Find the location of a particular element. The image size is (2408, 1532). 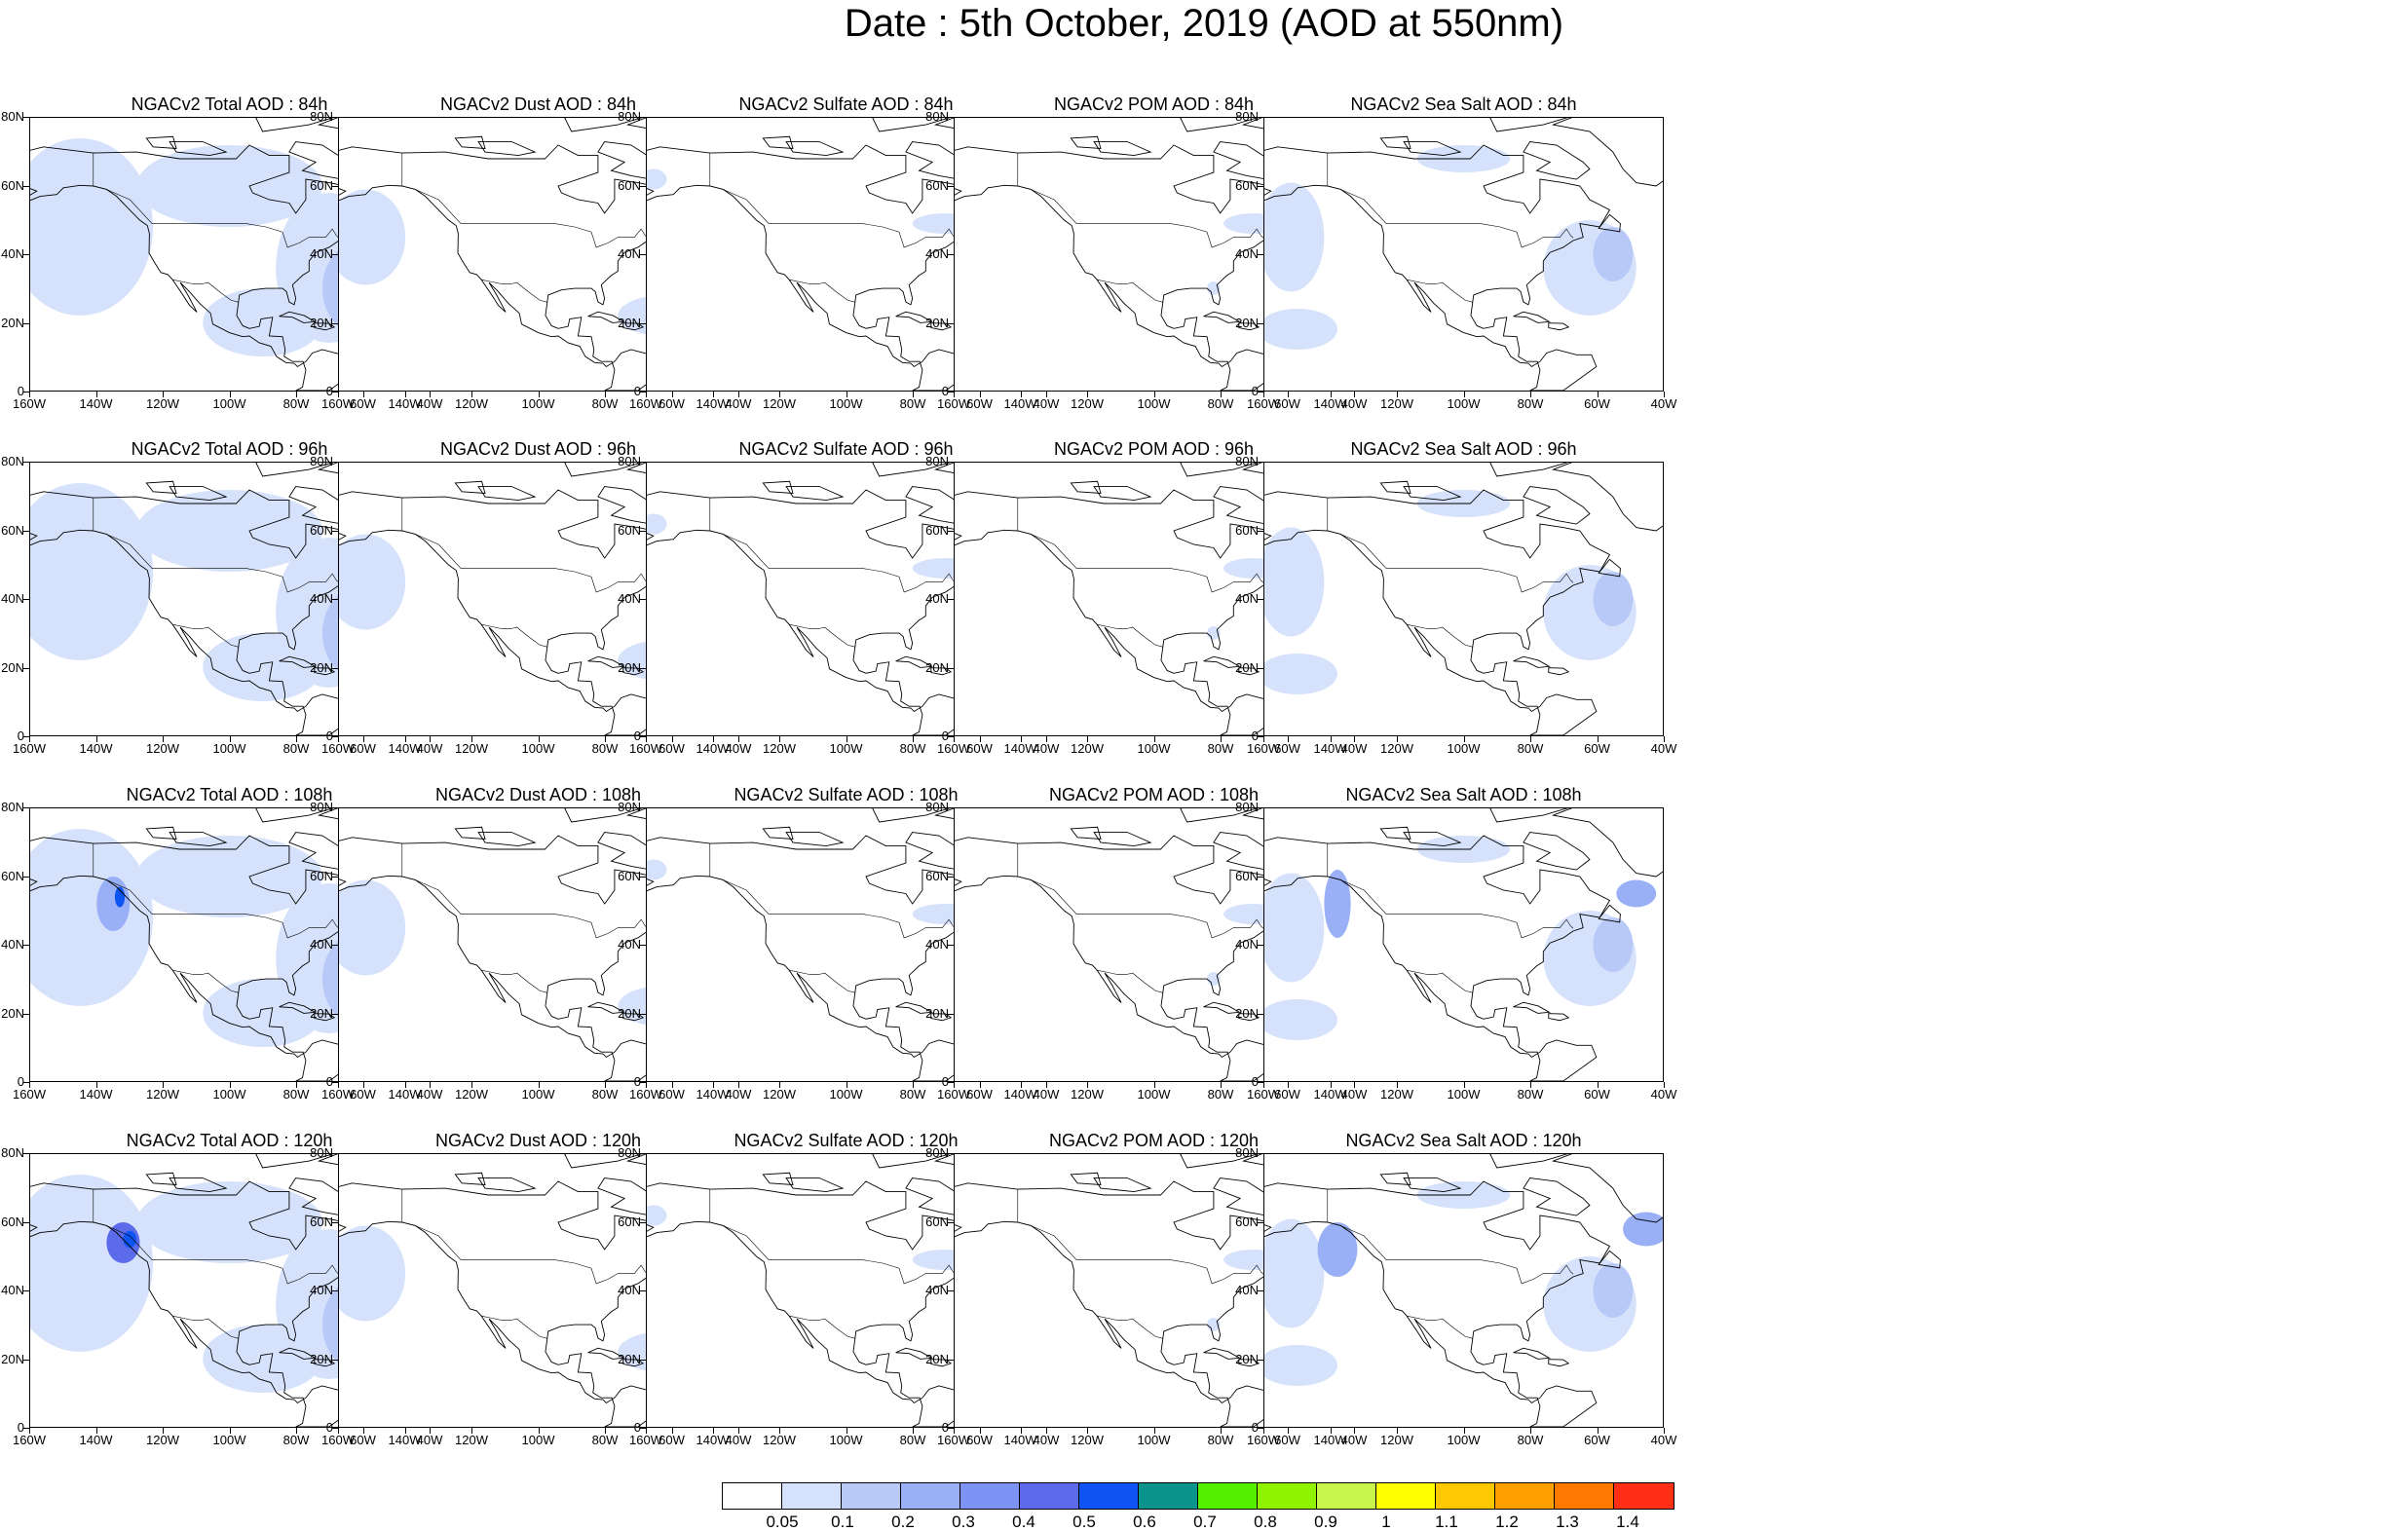

panel-title: NGACv2 Dust AOD : 108h is located at coordinates (538, 794).